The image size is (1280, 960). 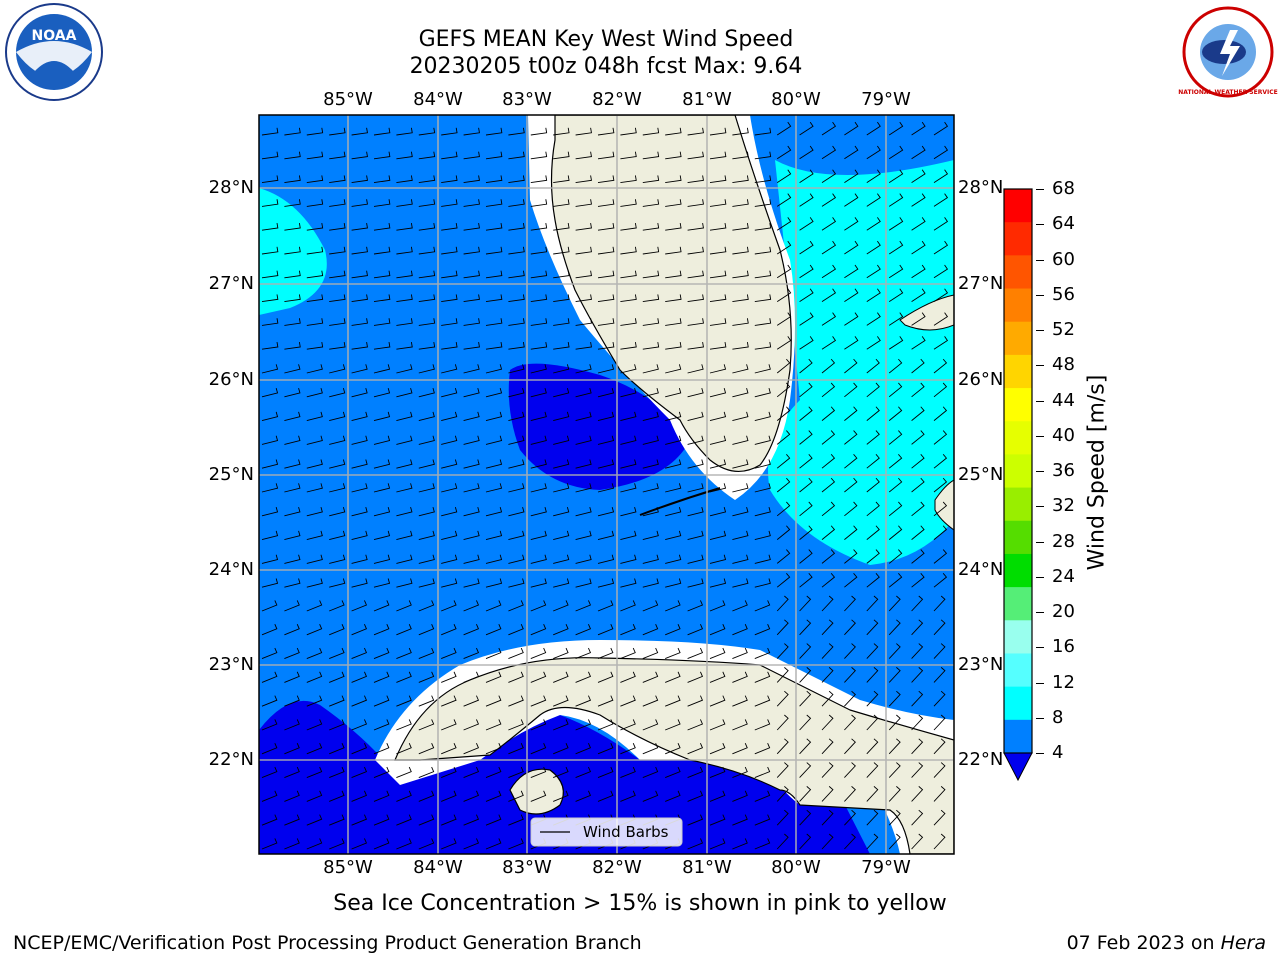 What do you see at coordinates (1097, 472) in the screenshot?
I see `colorbar-label: Wind Speed [m/s]` at bounding box center [1097, 472].